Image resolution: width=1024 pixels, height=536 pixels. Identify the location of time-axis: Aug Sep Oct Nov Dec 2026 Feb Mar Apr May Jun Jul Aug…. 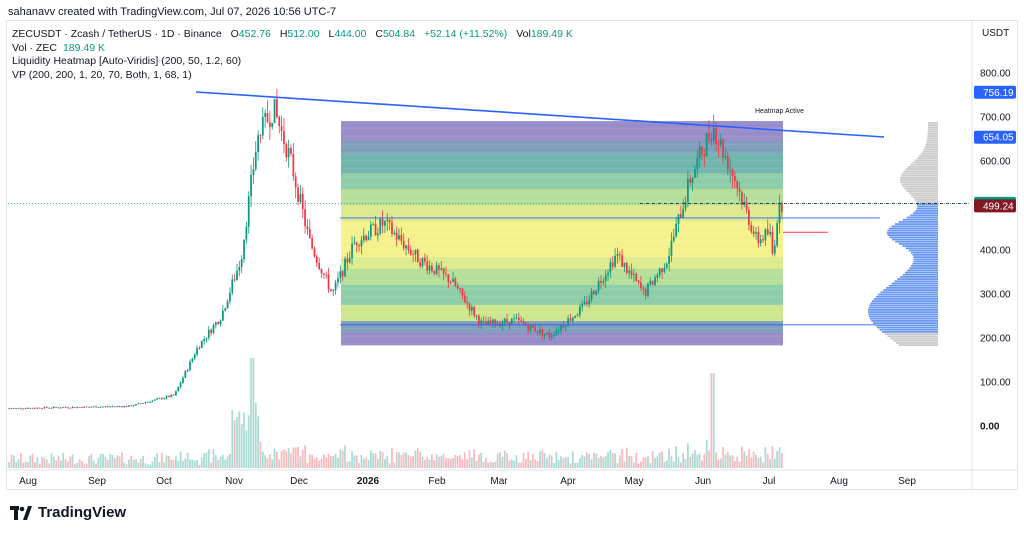
(512, 478).